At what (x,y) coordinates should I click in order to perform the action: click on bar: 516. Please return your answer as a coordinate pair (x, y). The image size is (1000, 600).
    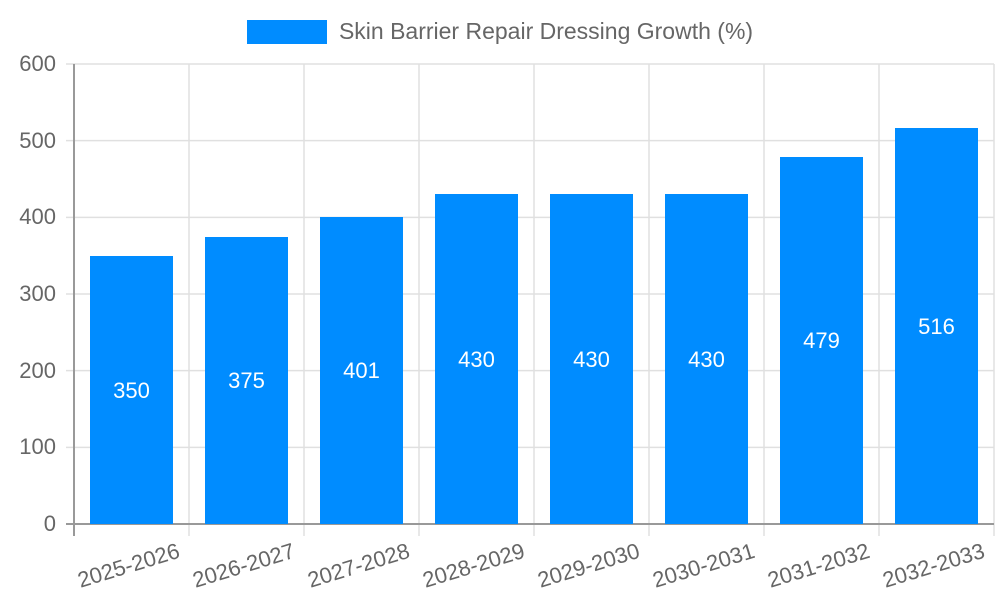
    Looking at the image, I should click on (936, 326).